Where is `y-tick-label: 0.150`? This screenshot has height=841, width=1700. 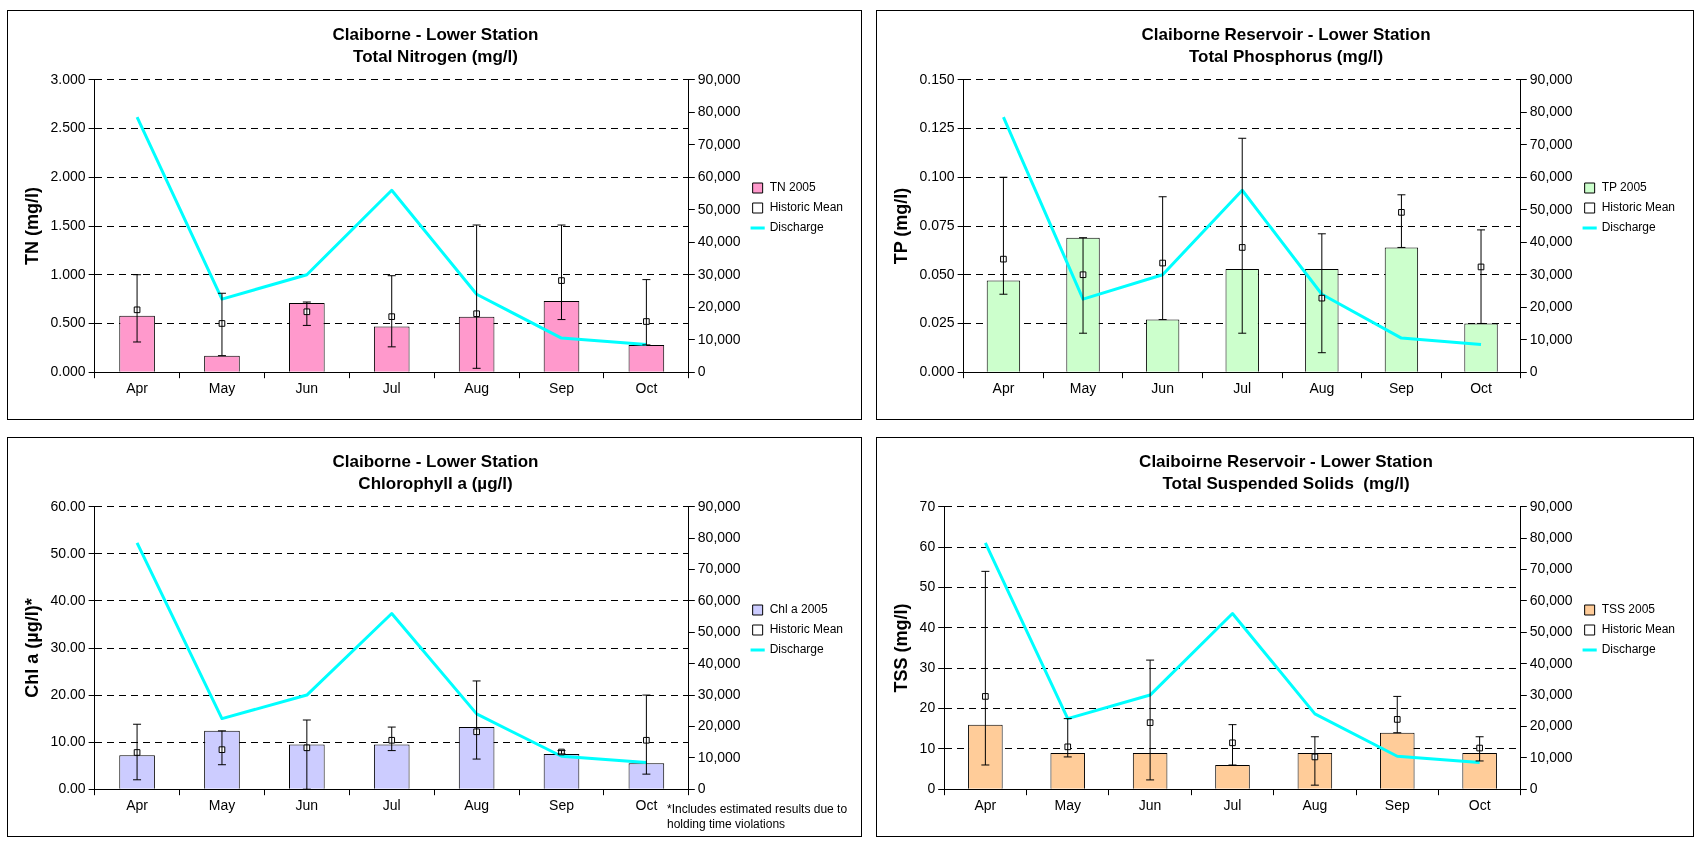
y-tick-label: 0.150 is located at coordinates (937, 78).